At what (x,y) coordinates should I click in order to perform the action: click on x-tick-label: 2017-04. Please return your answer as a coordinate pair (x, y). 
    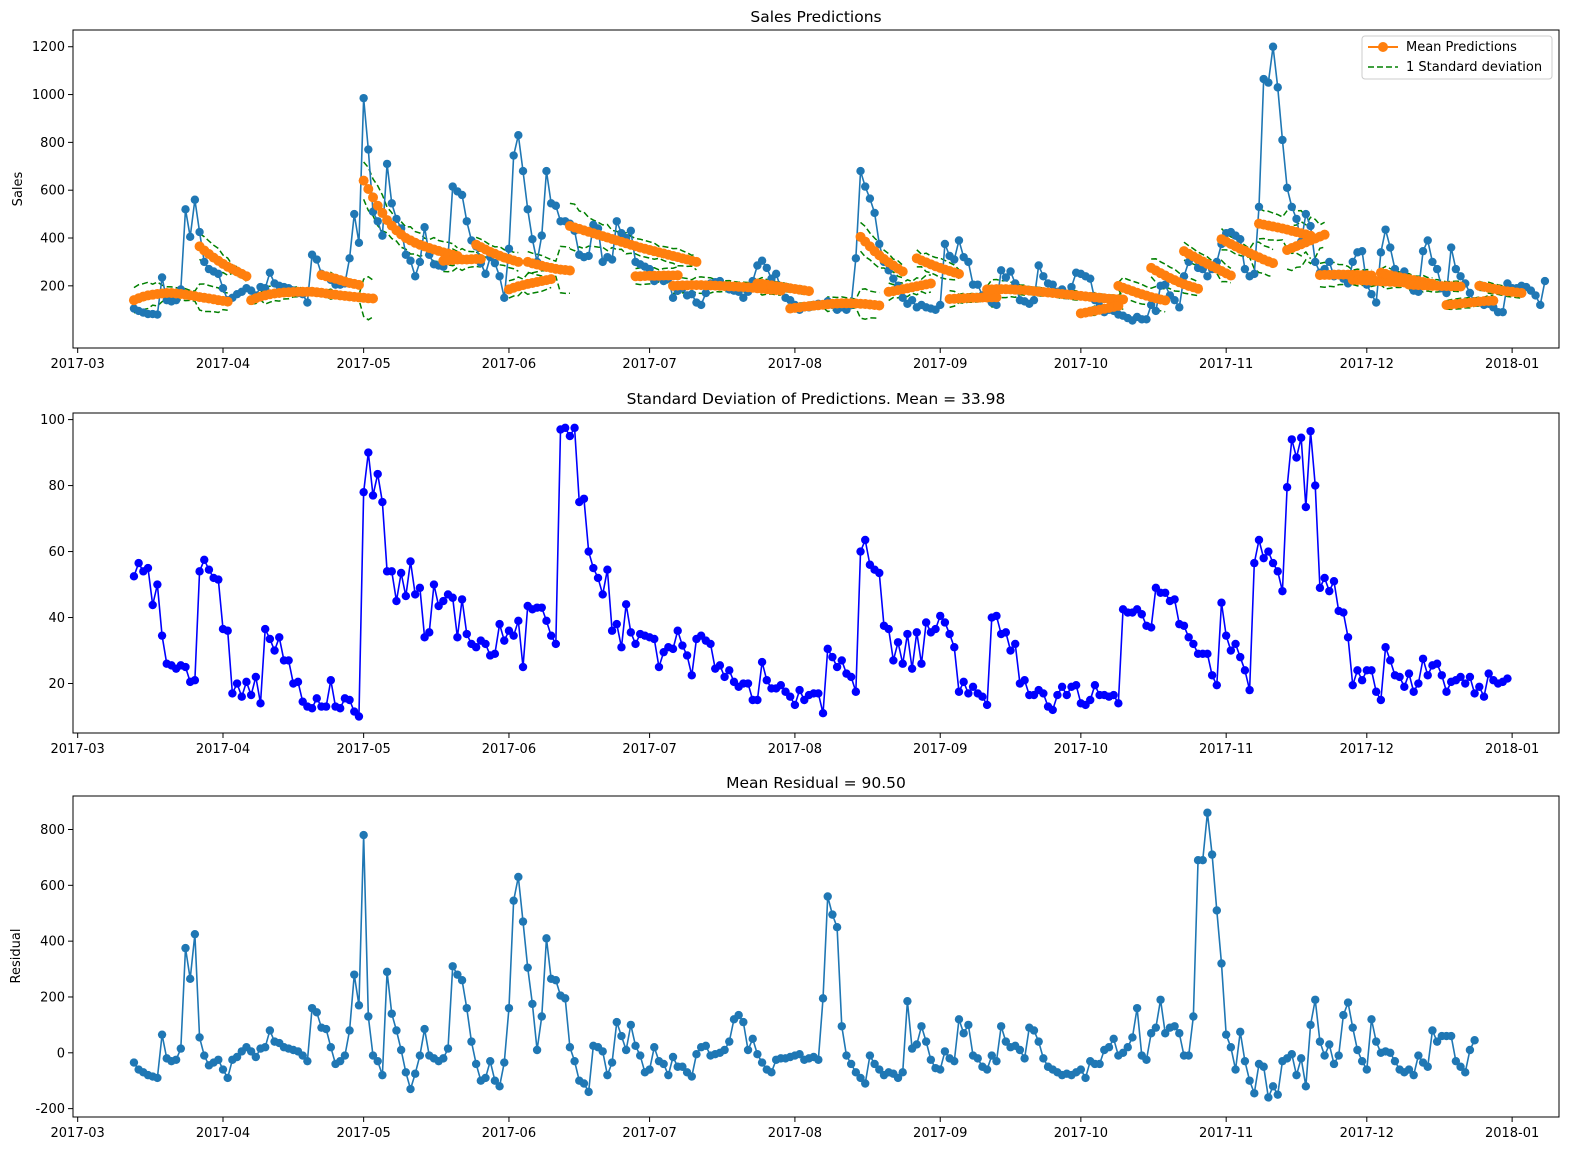
    Looking at the image, I should click on (223, 364).